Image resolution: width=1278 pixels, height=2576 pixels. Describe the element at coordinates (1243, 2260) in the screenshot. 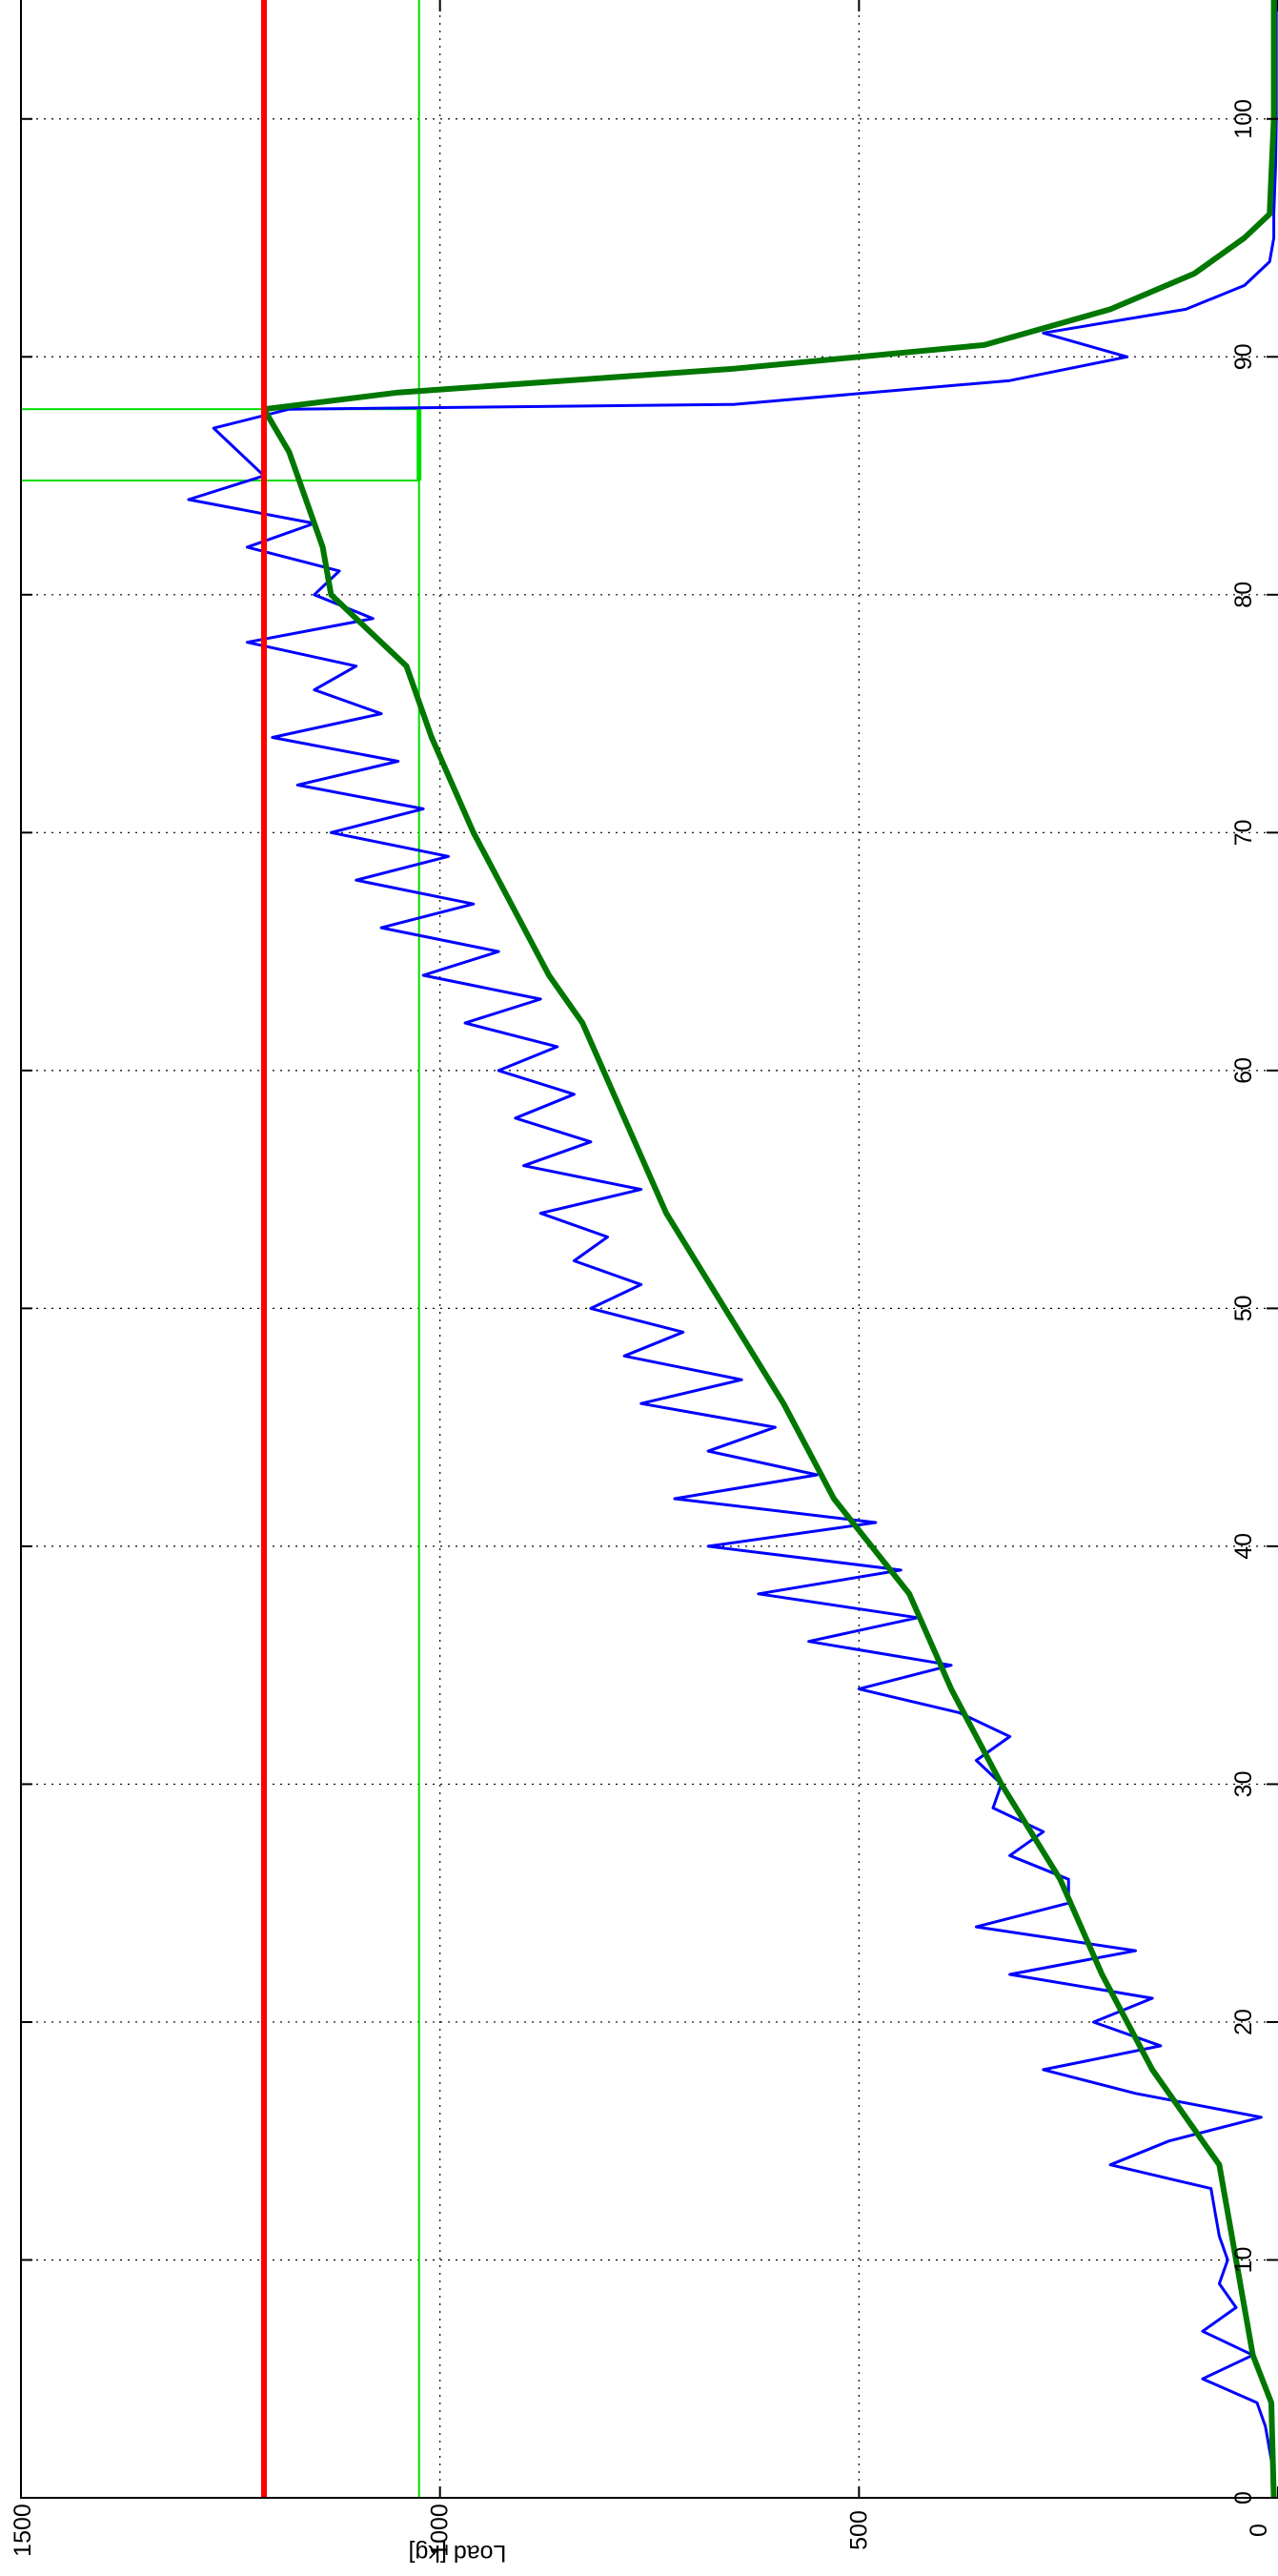

I see `x-tick-label: 10` at that location.